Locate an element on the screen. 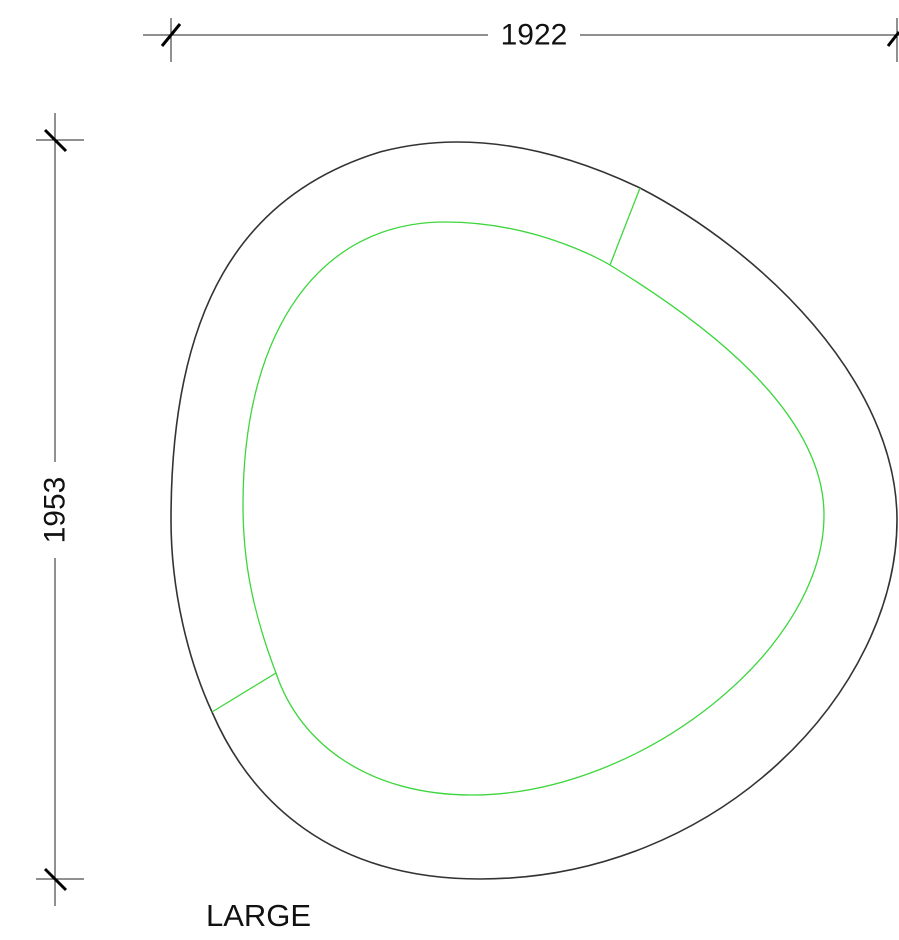 The image size is (899, 940). height-tick-bottom is located at coordinates (55, 879).